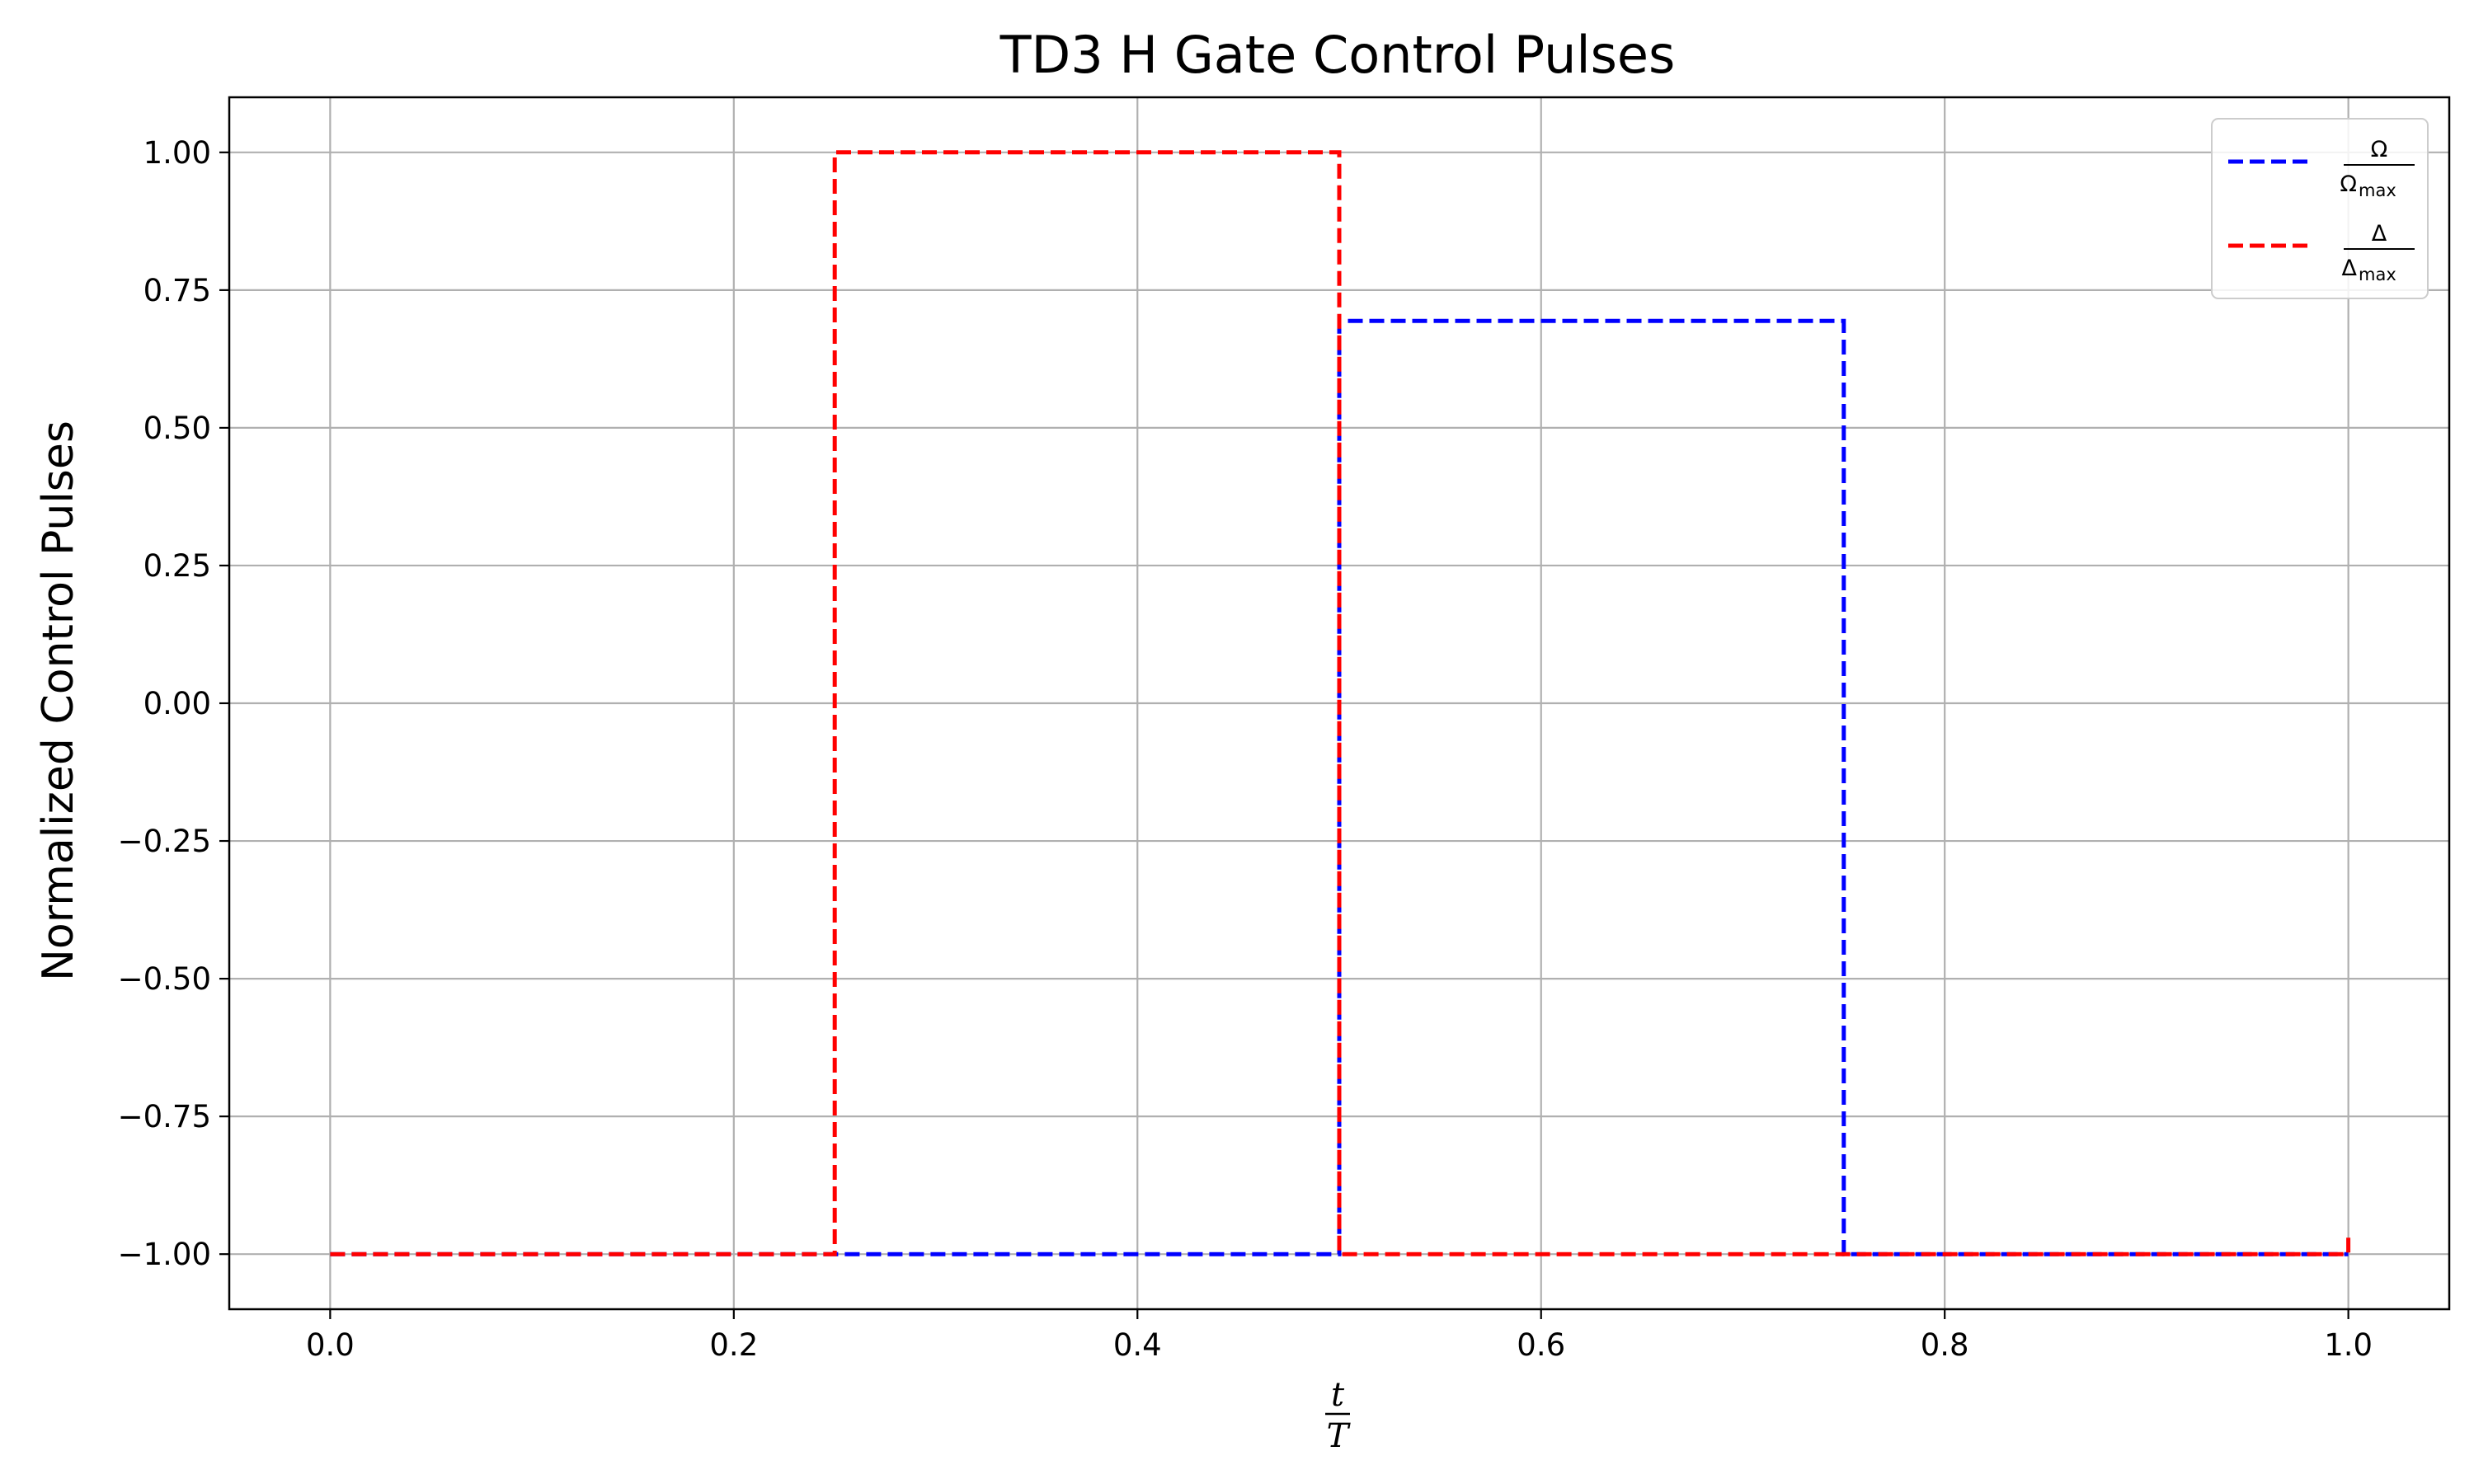 This screenshot has height=1484, width=2474. Describe the element at coordinates (1945, 1345) in the screenshot. I see `x-tick-label: 0.8` at that location.